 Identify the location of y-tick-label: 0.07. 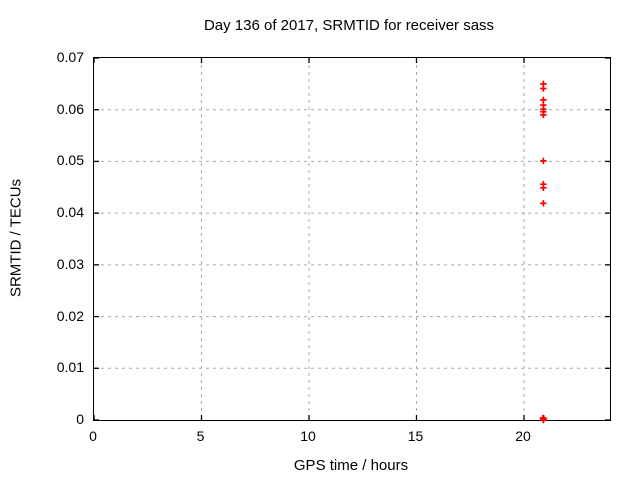
(70, 57).